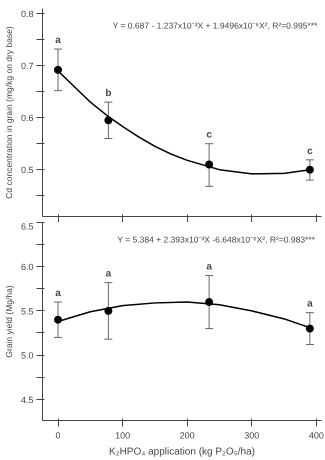  I want to click on annotation: Y = 0.687 - 1.237x10⁻³X + 1.9496x10⁻⁶X², R²=0.995***, so click(215, 25).